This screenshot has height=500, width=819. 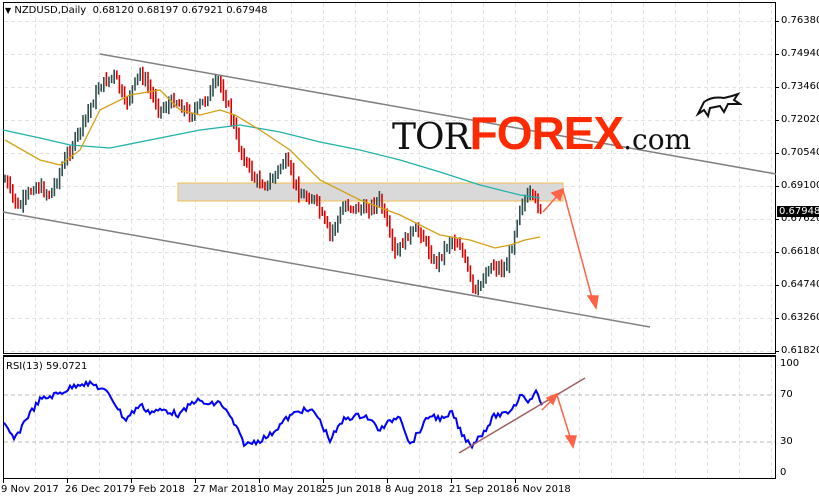 I want to click on price-tick-label: 0.61820, so click(x=800, y=350).